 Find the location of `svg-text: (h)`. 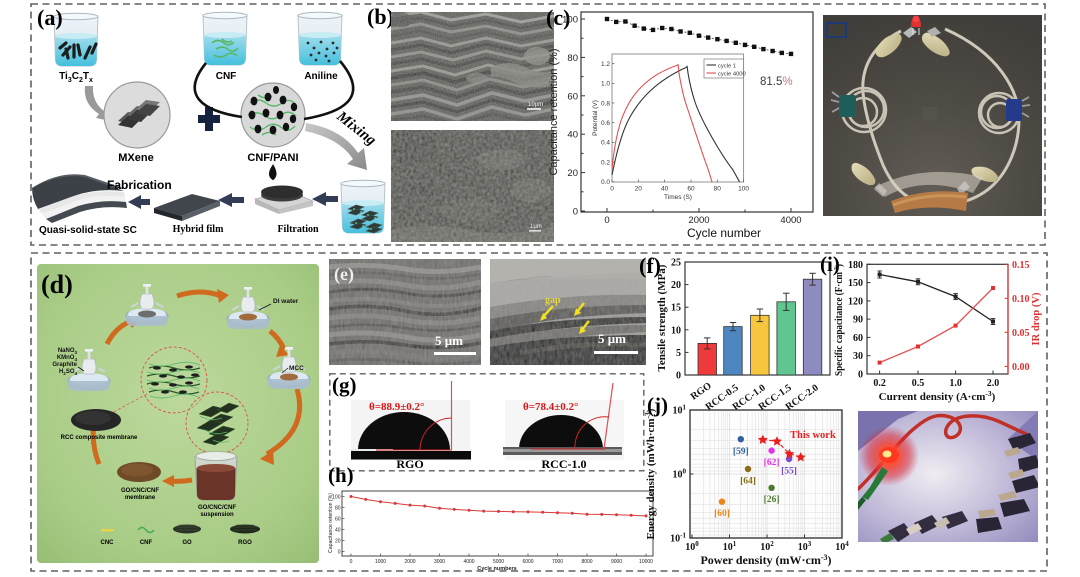

svg-text: (h) is located at coordinates (341, 477).